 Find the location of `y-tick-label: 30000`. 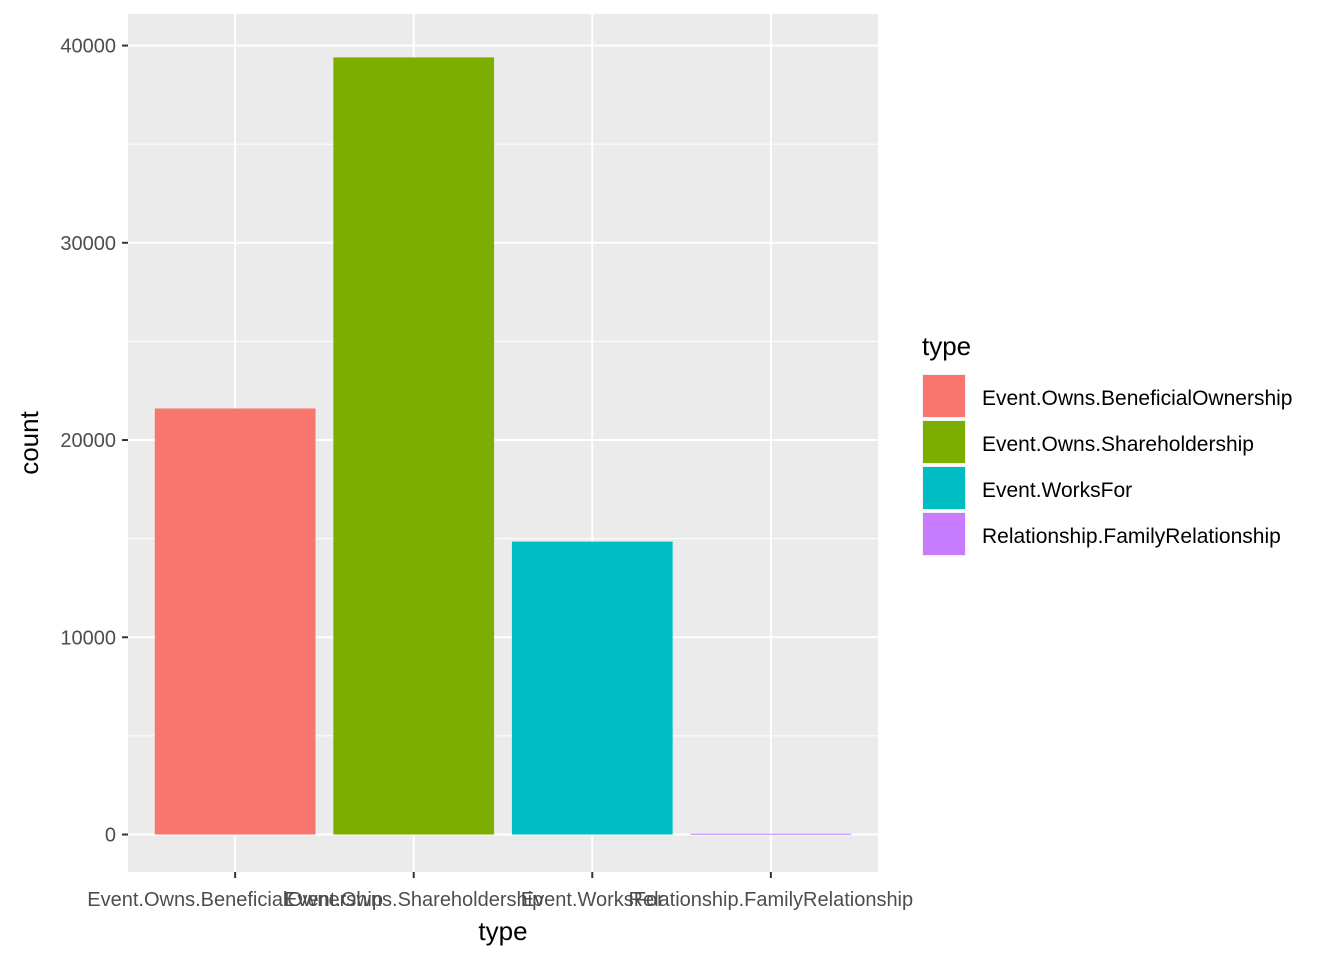

y-tick-label: 30000 is located at coordinates (88, 244).